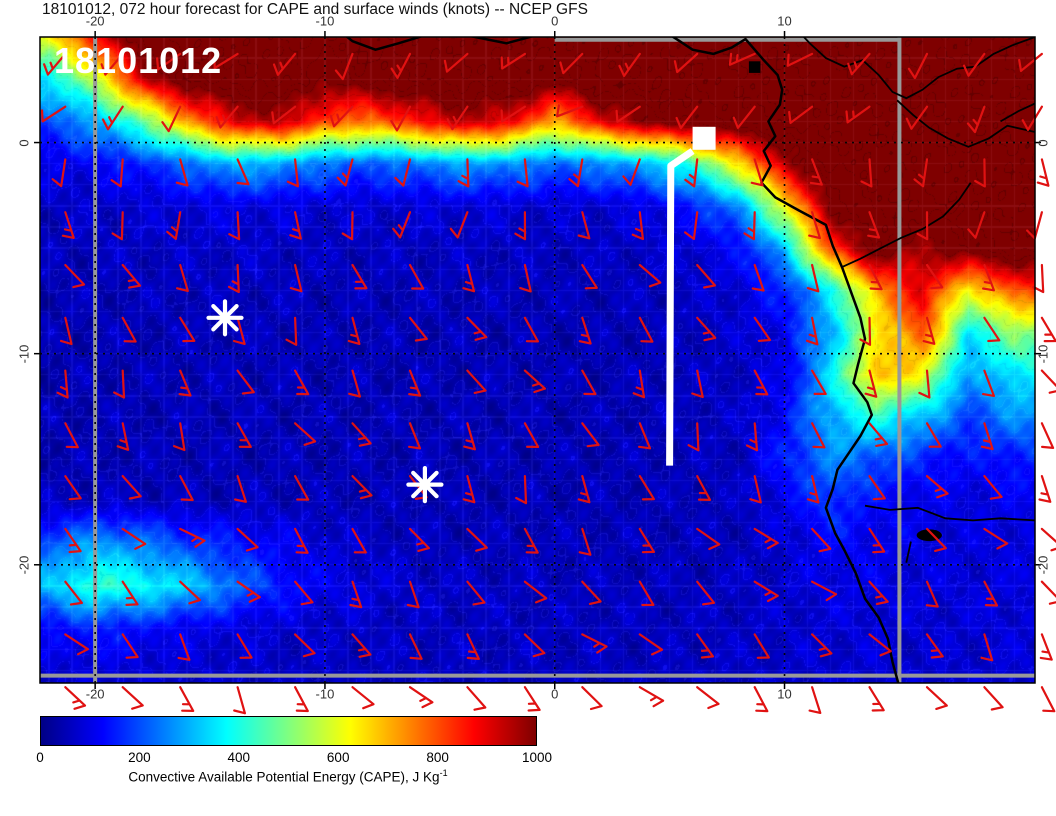  I want to click on colorbar-tick-label: 200, so click(139, 757).